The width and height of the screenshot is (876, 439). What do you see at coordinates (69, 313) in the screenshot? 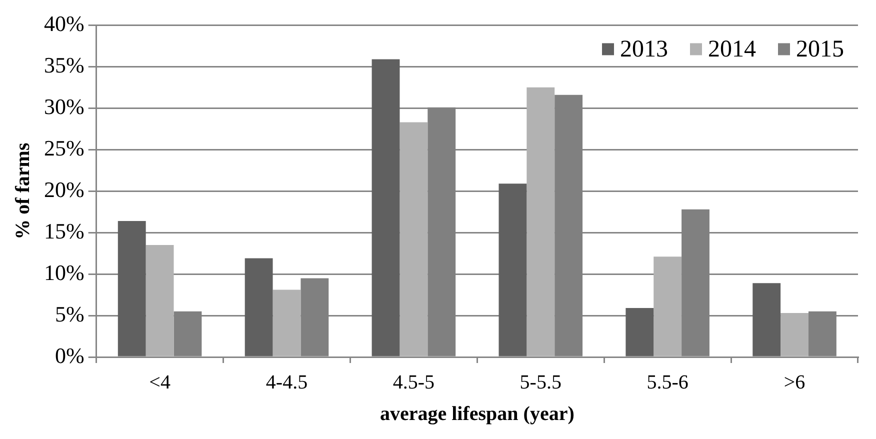
I see `y-tick-label: 5%` at bounding box center [69, 313].